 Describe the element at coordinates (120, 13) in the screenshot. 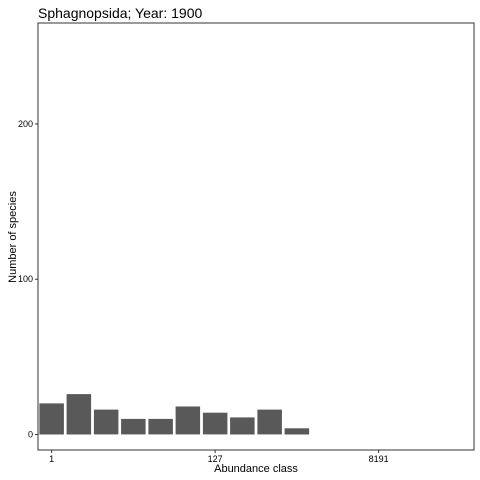

I see `chart-title: Sphagnopsida; Year: 1900` at that location.